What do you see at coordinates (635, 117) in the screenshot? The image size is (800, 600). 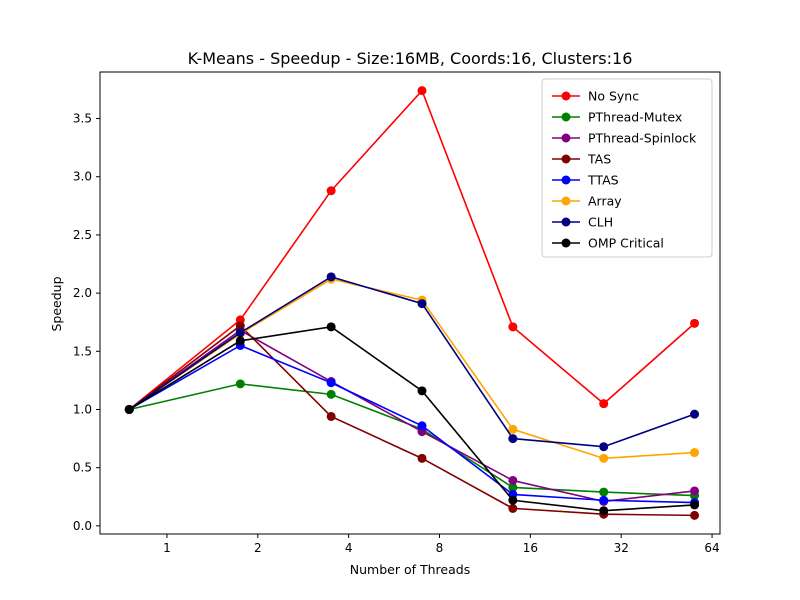 I see `legend-label: PThread-Mutex` at bounding box center [635, 117].